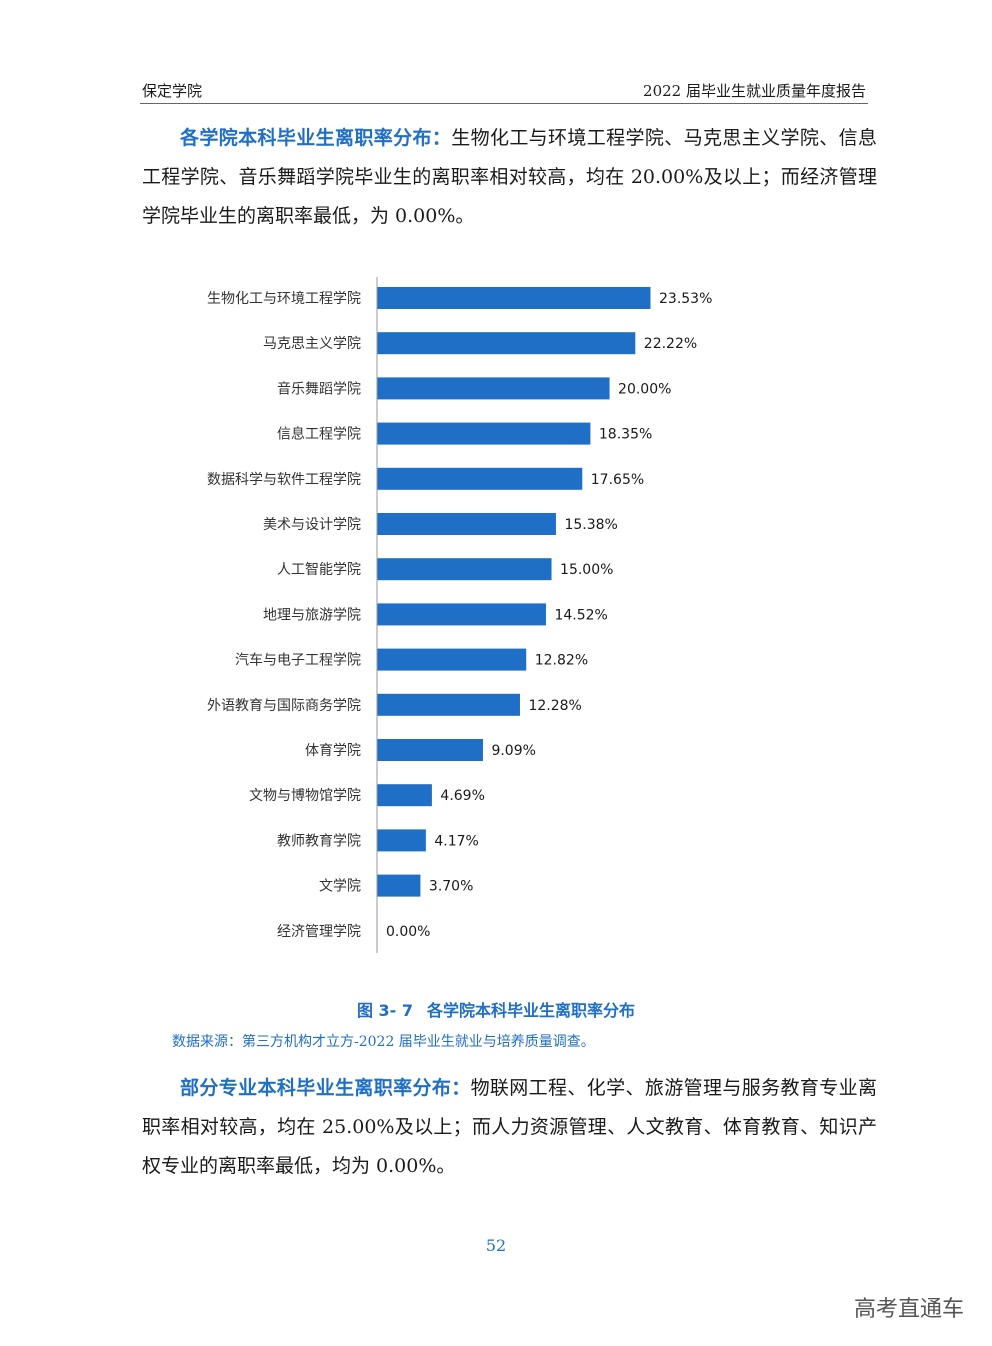 The image size is (992, 1346). What do you see at coordinates (580, 615) in the screenshot?
I see `value-label: 14.52%` at bounding box center [580, 615].